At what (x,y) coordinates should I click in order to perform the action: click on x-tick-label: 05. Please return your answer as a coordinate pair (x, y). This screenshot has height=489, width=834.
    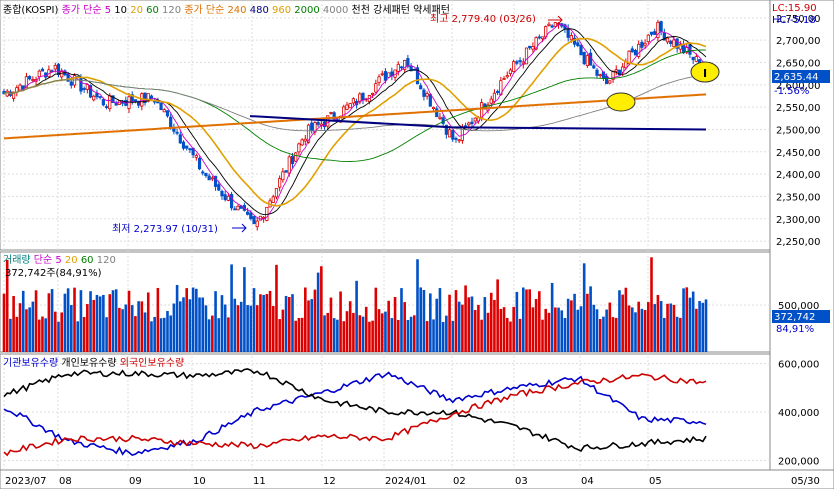
    Looking at the image, I should click on (655, 481).